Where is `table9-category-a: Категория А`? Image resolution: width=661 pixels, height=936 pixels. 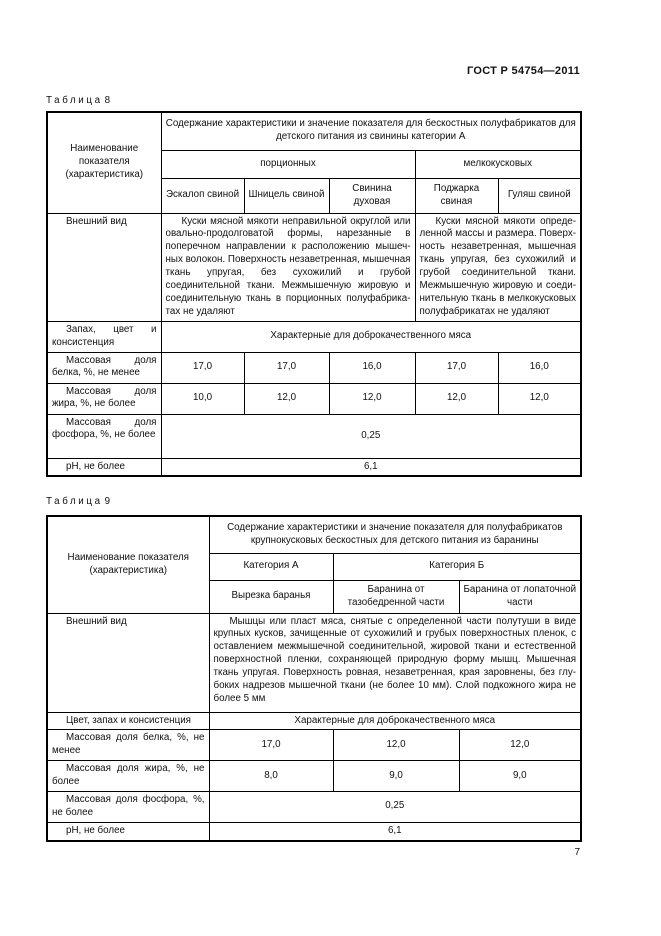
table9-category-a: Категория А is located at coordinates (271, 566).